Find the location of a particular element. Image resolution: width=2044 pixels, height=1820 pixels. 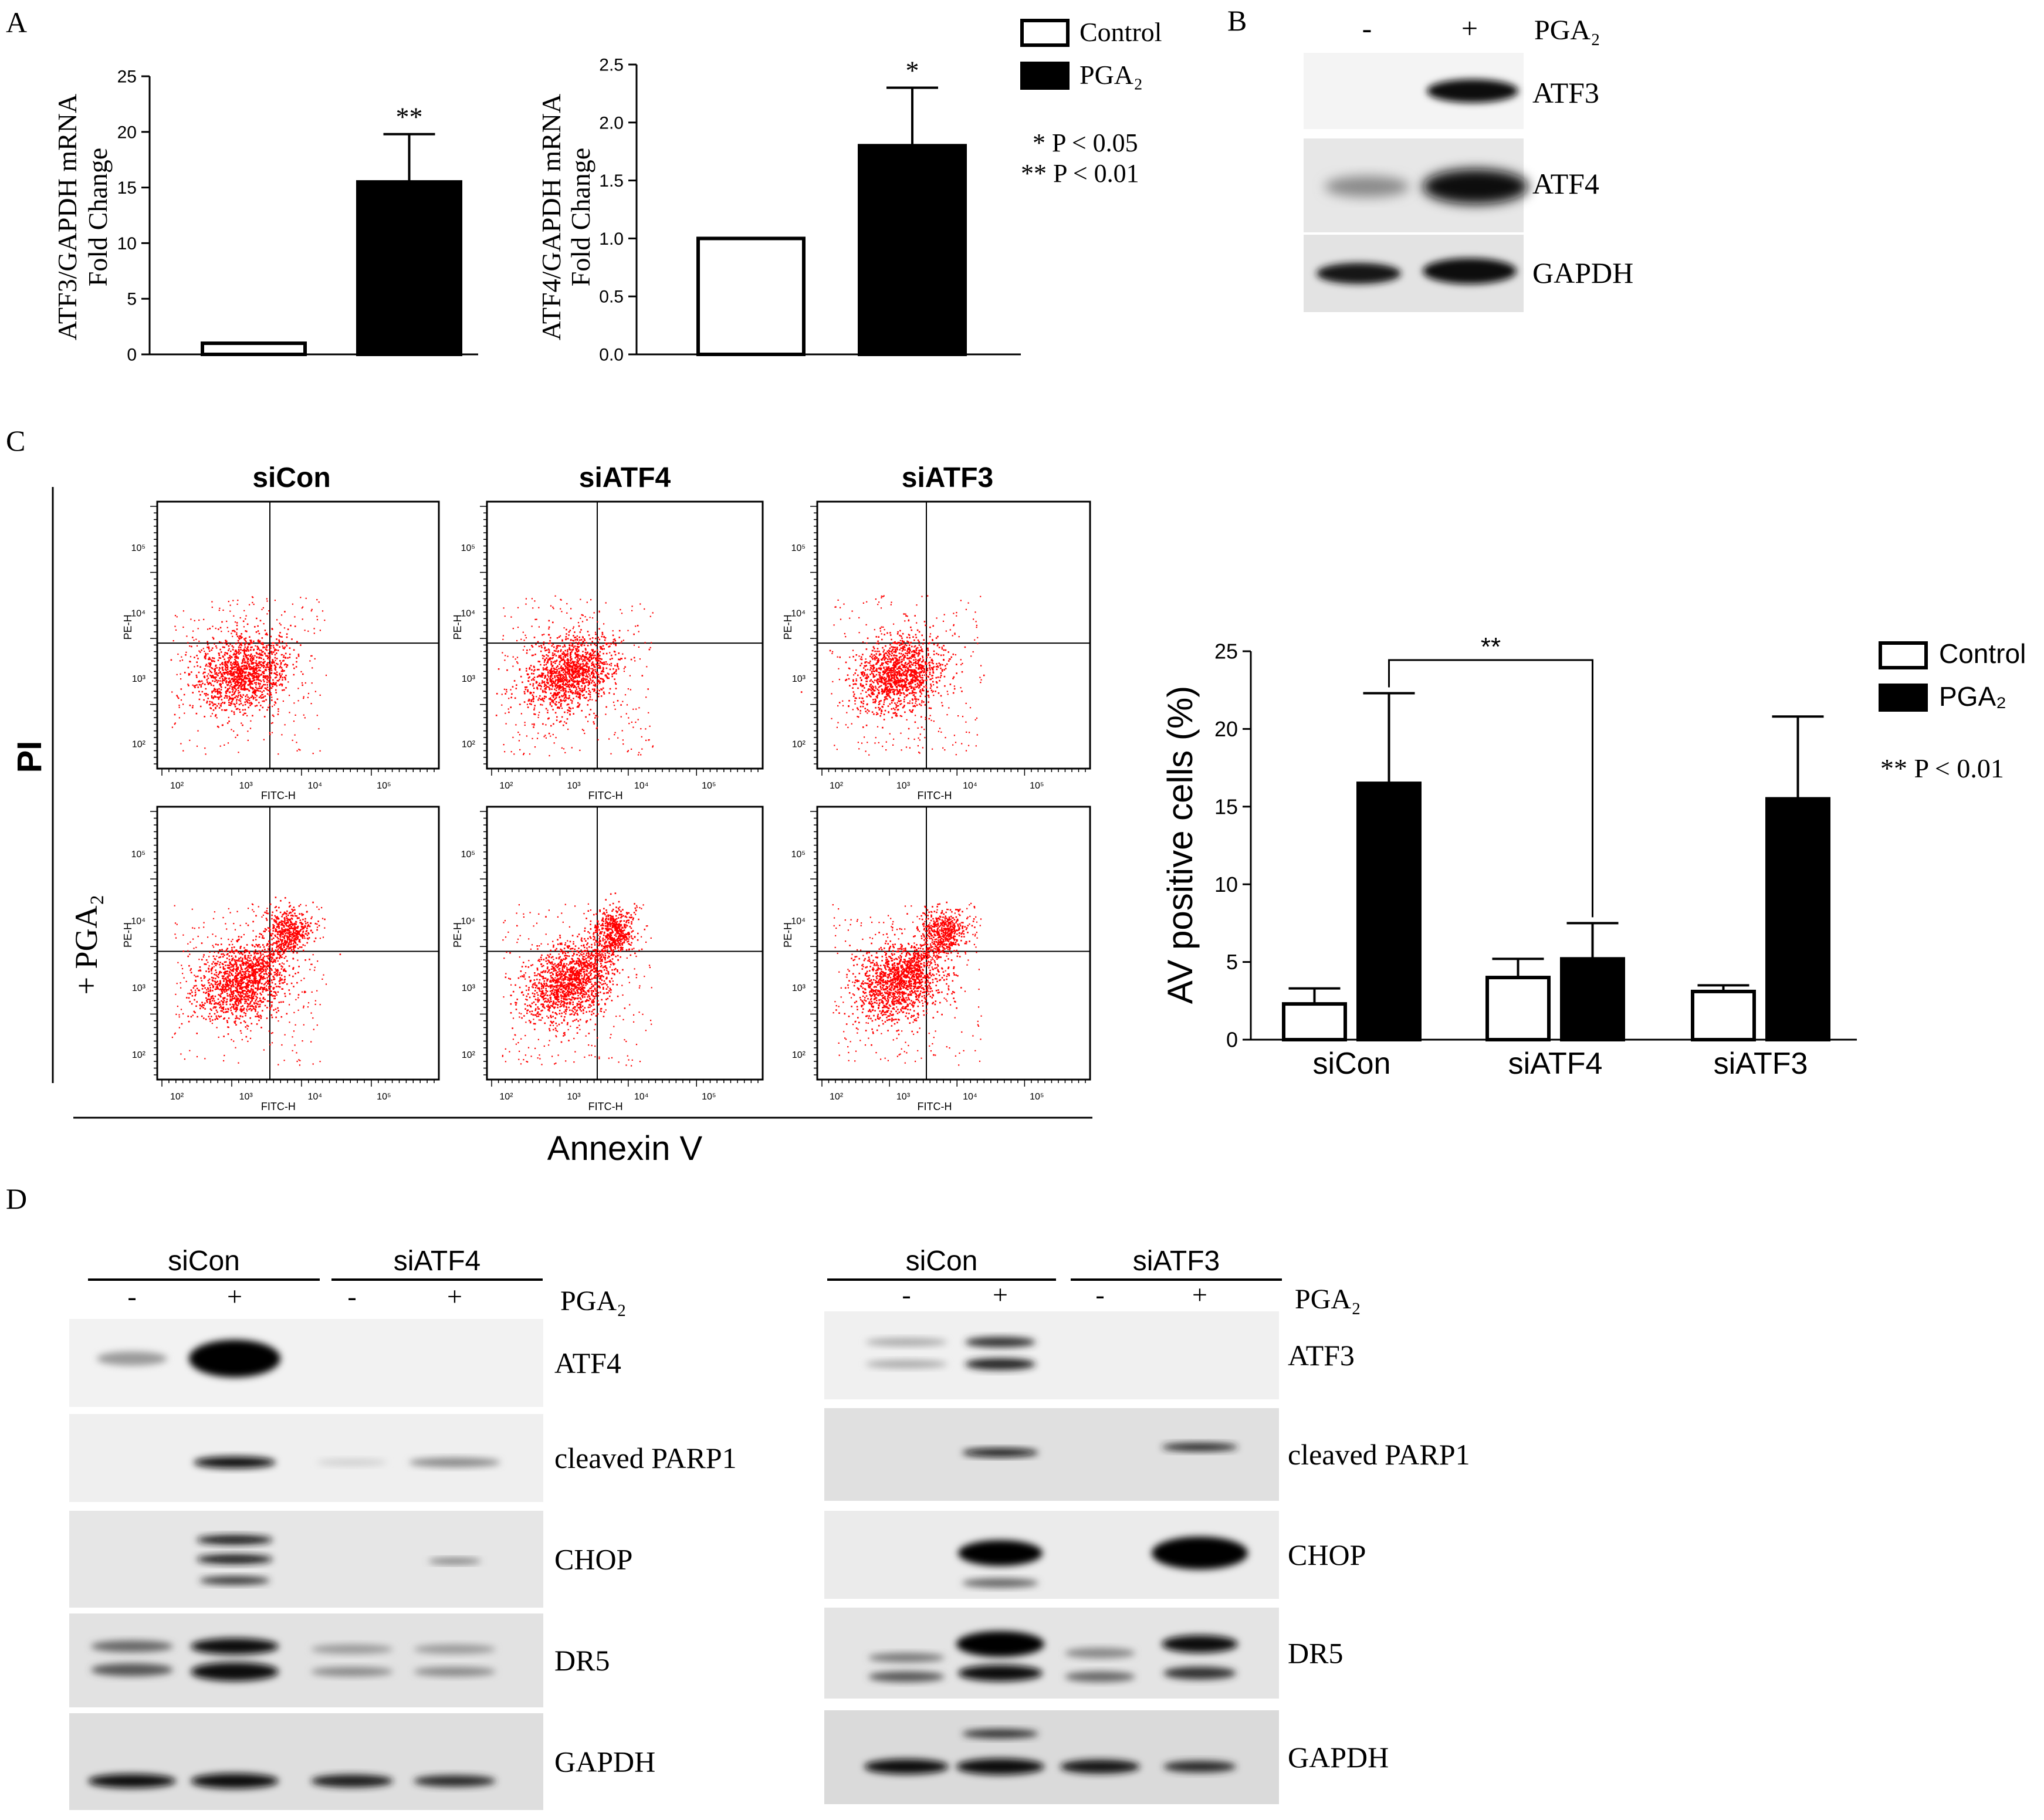

y-tick-label: 10 is located at coordinates (127, 243).